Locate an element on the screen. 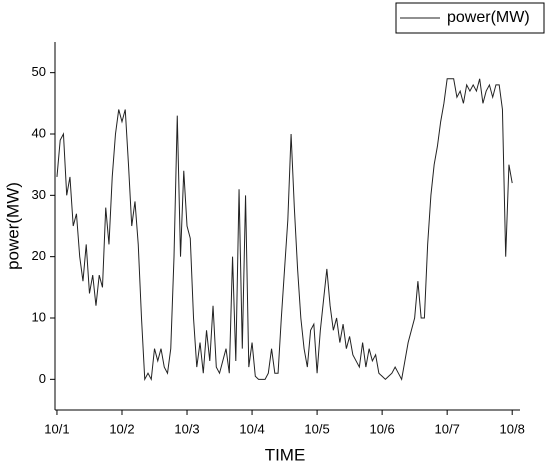 The image size is (550, 470). x-tick-label: 10/3 is located at coordinates (186, 428).